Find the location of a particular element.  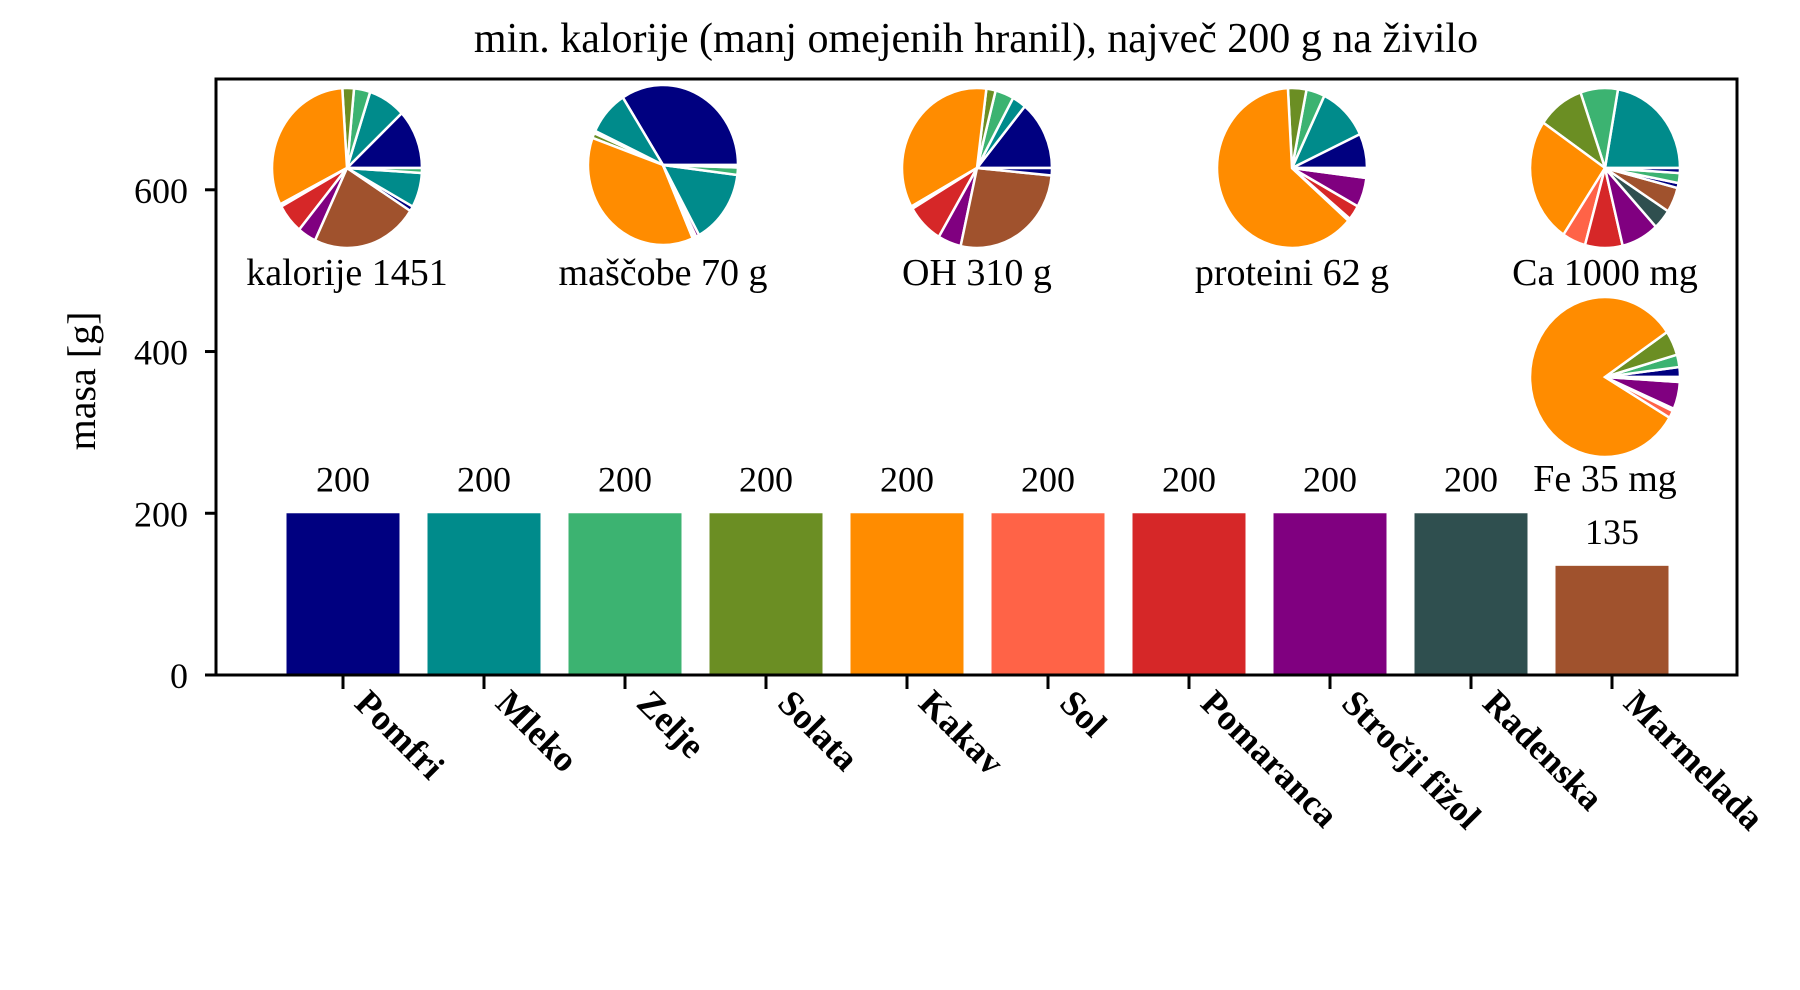

pie-5: Fe 35 mg is located at coordinates (1605, 397).